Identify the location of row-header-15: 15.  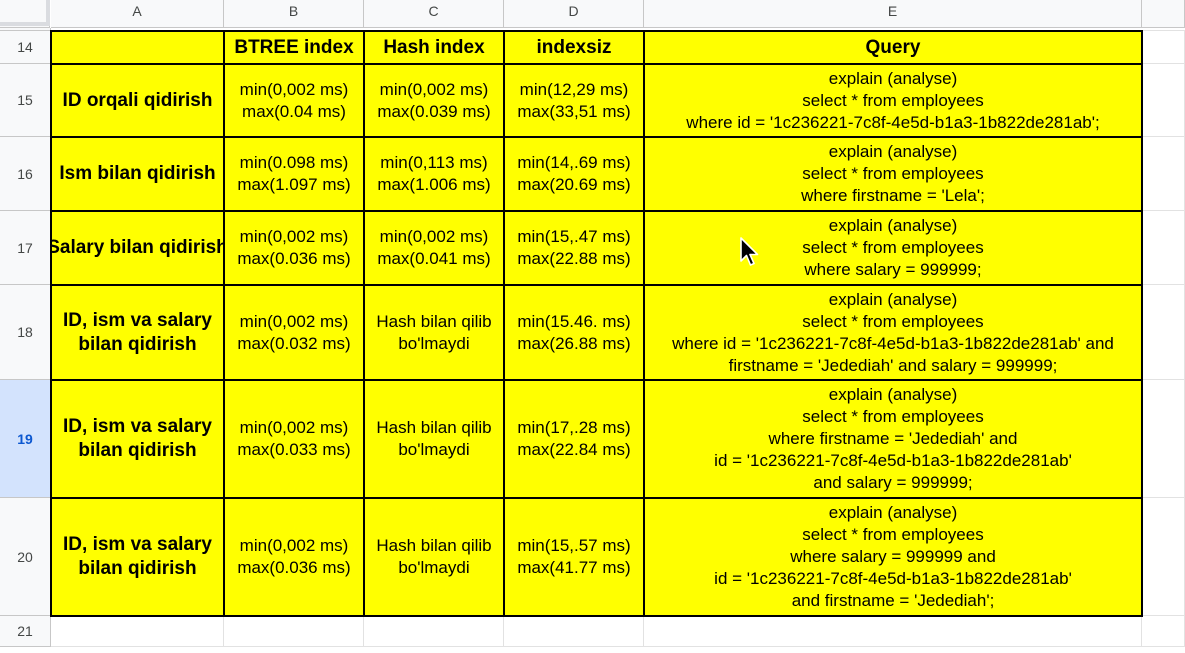
(25, 100).